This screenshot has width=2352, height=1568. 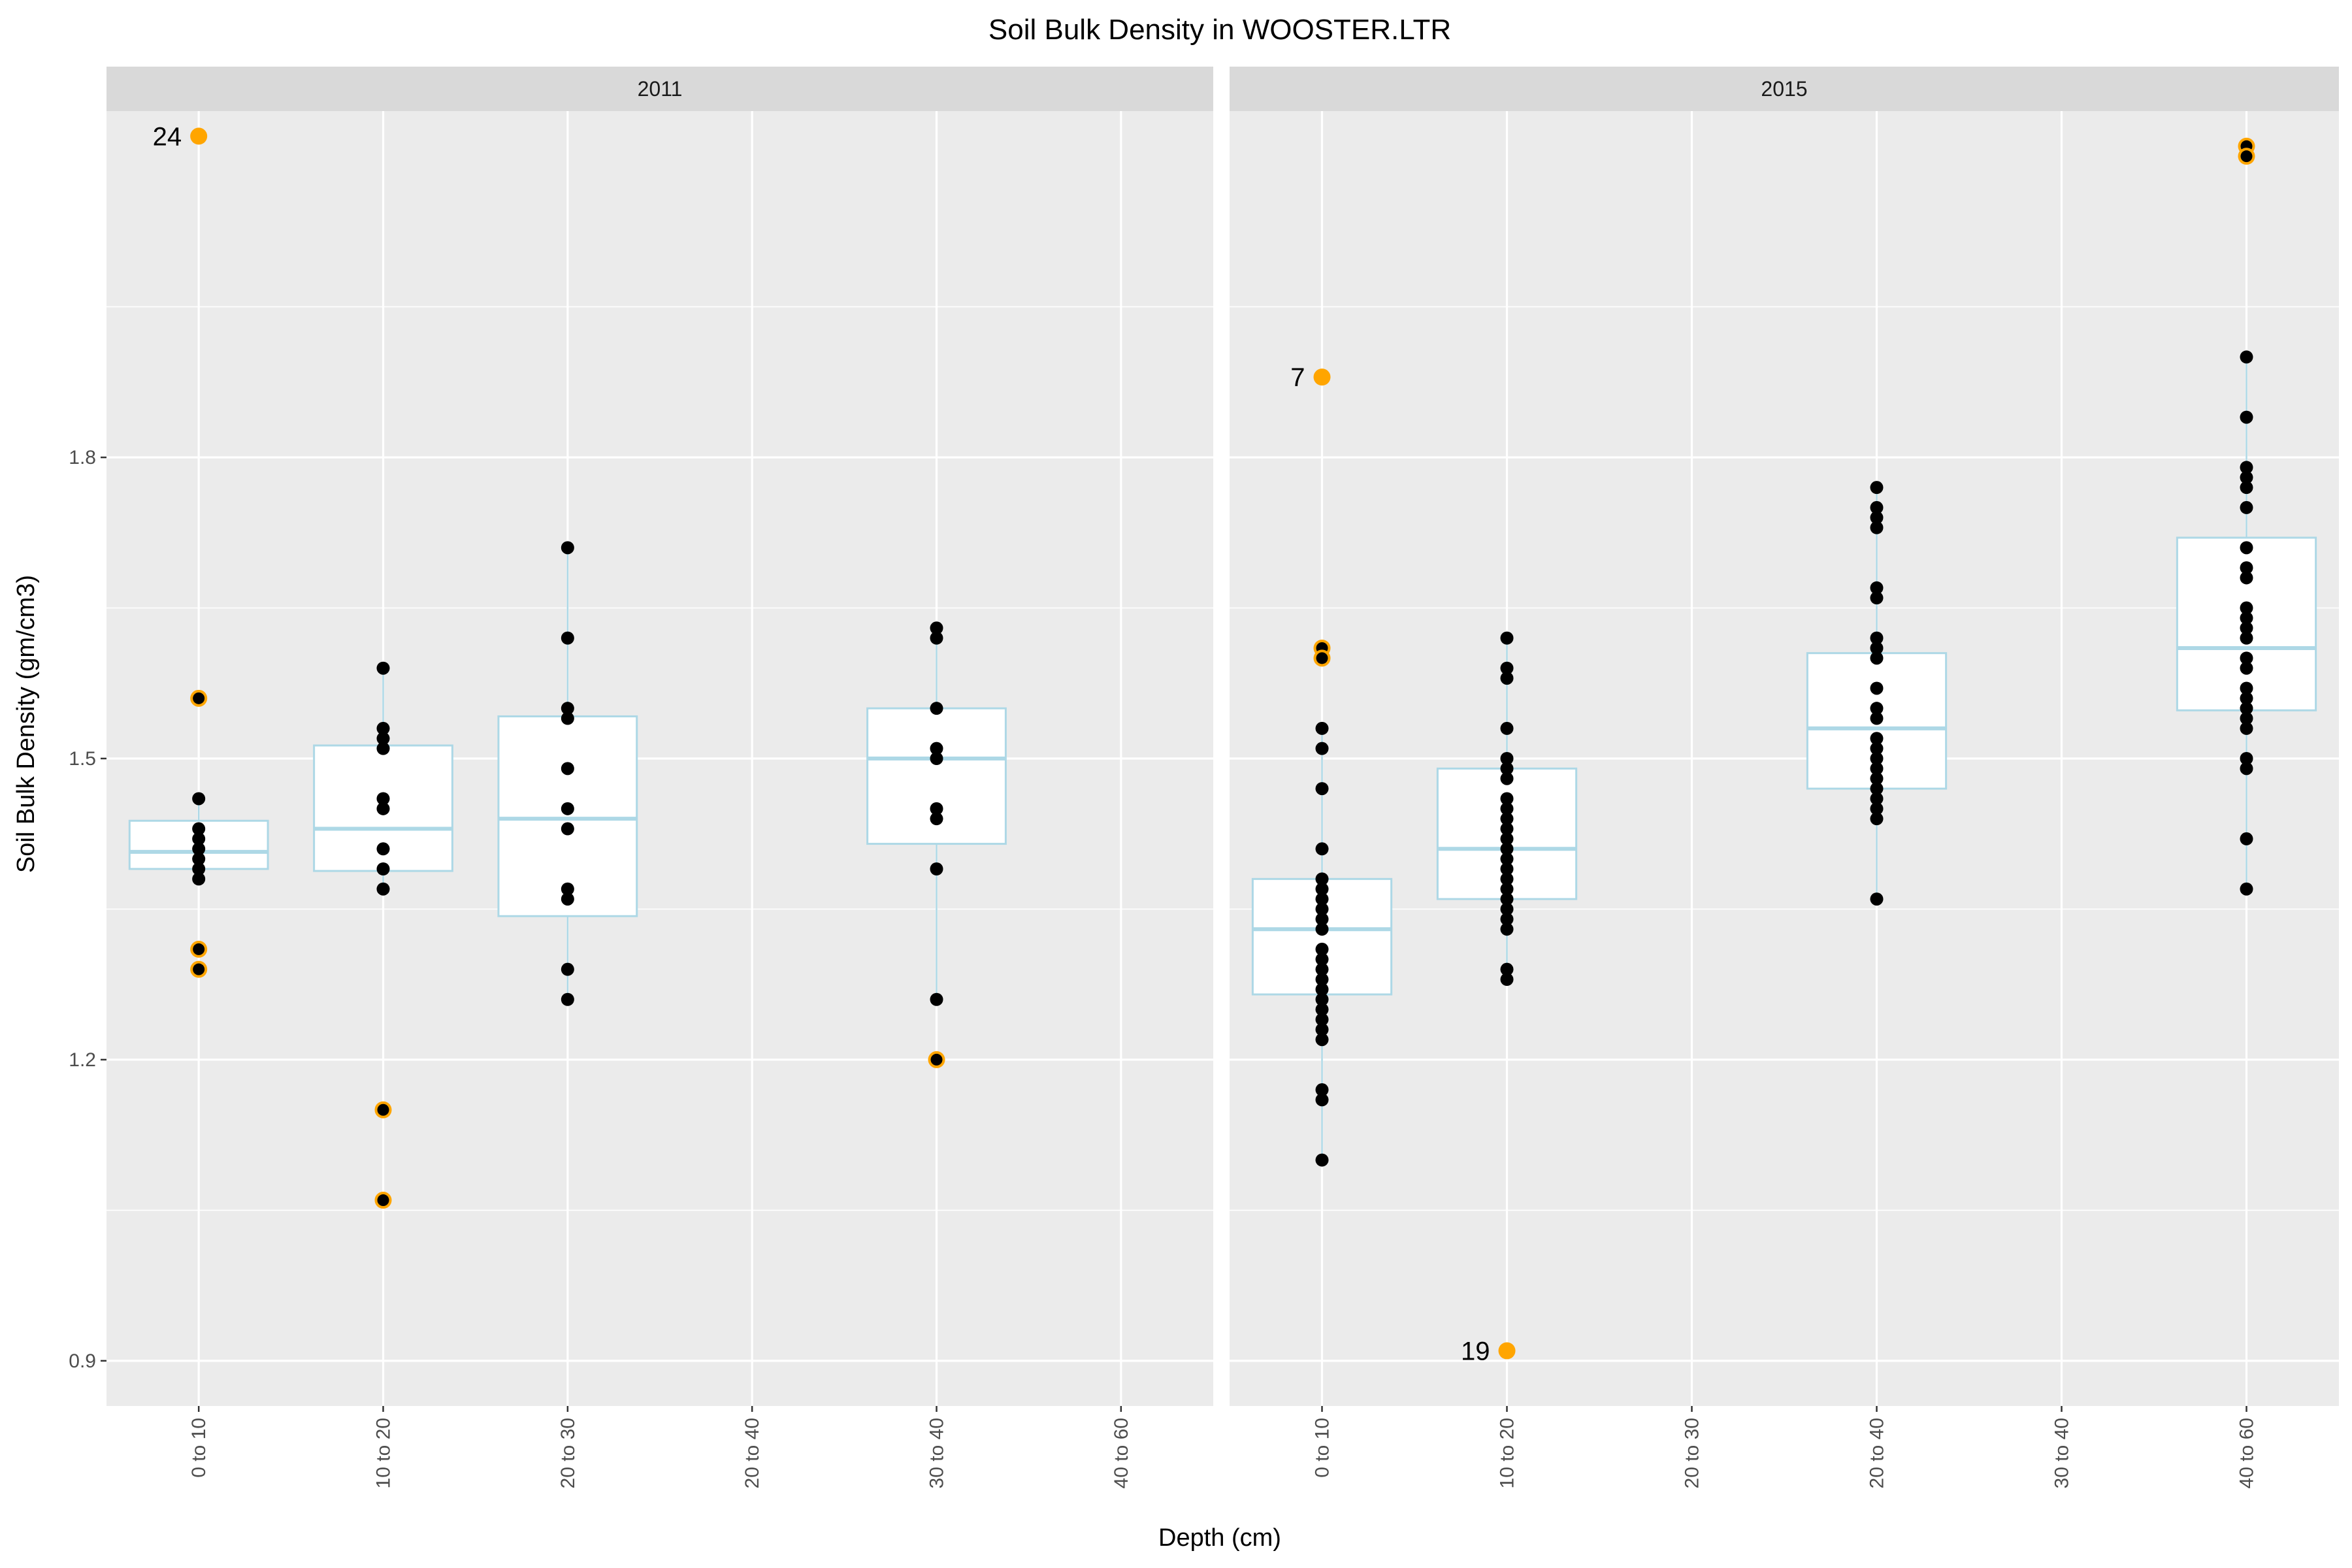 What do you see at coordinates (82, 1060) in the screenshot?
I see `y-tick-label: 1.2` at bounding box center [82, 1060].